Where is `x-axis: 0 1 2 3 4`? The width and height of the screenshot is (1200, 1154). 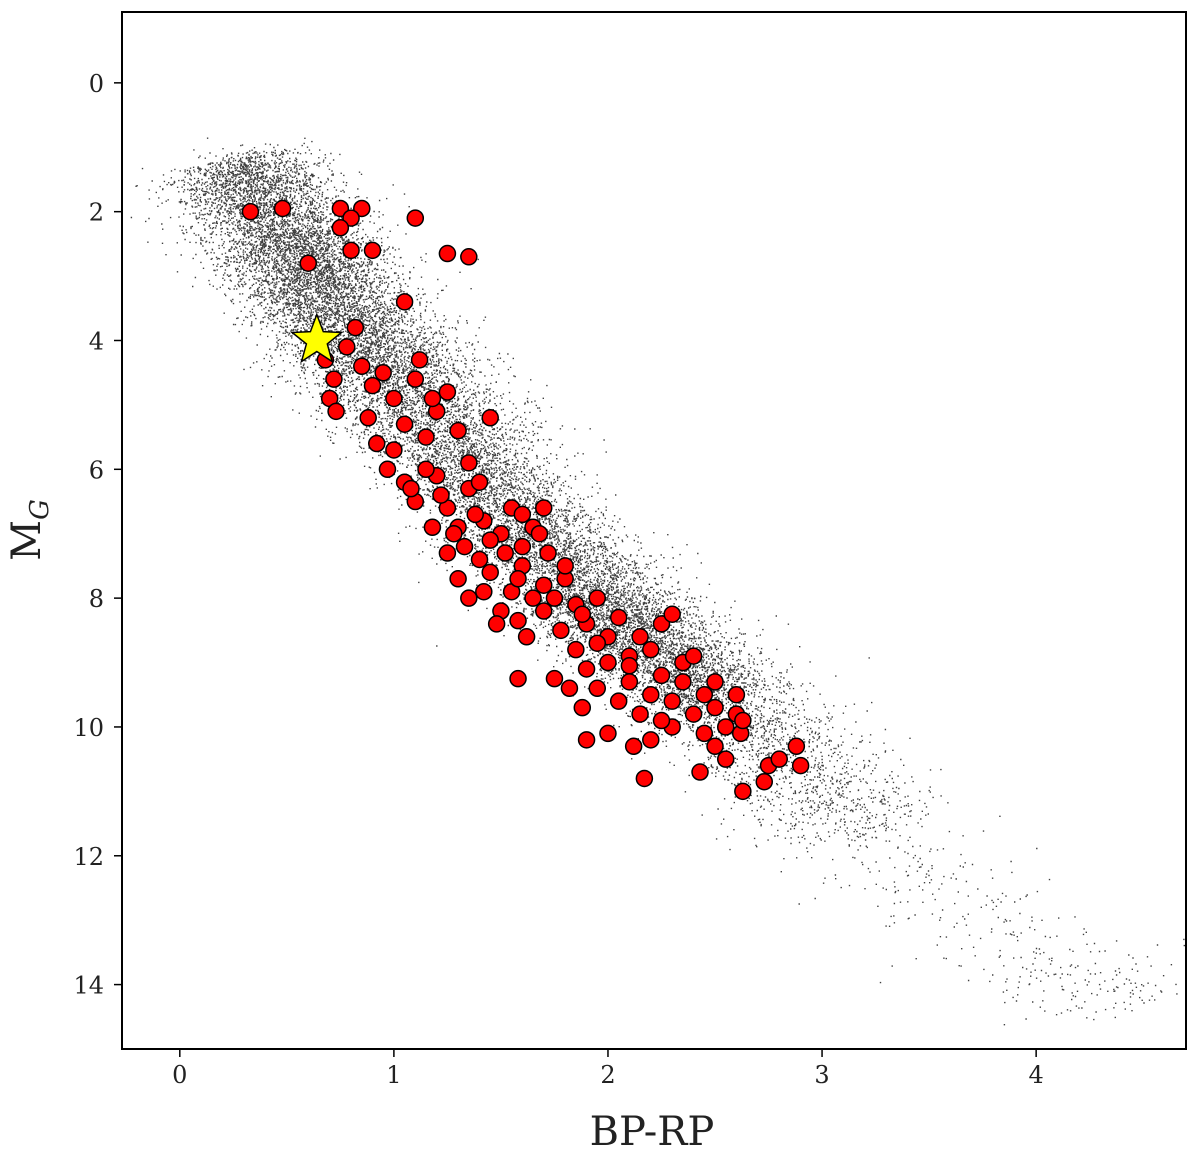 x-axis: 0 1 2 3 4 is located at coordinates (608, 1069).